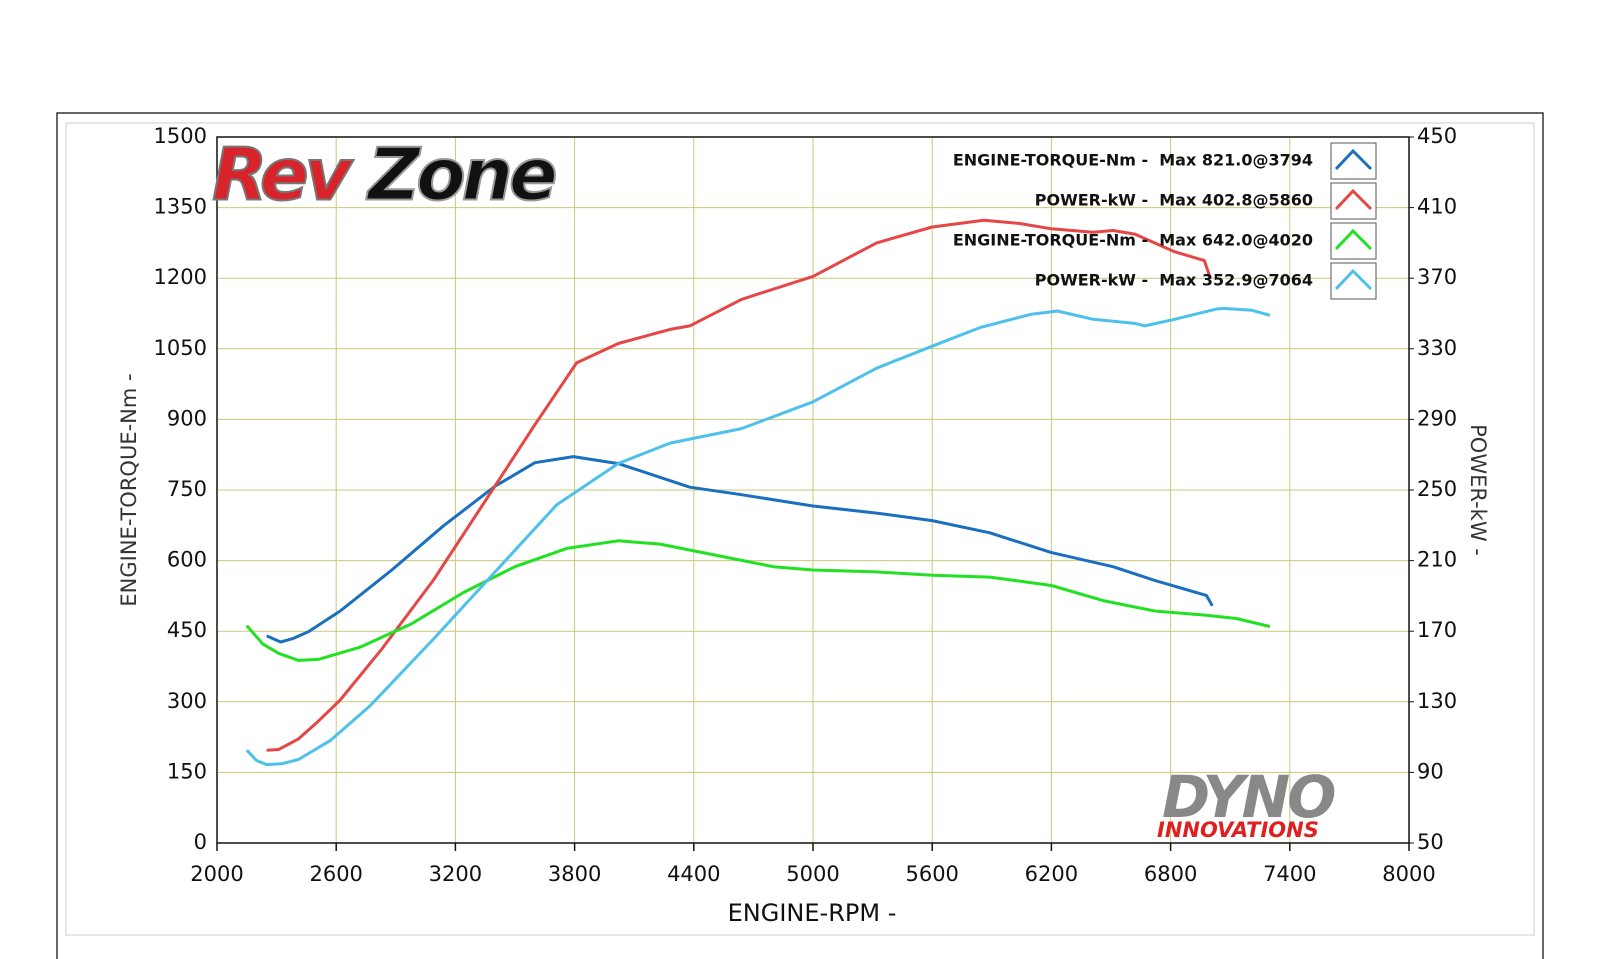 This screenshot has width=1600, height=959. Describe the element at coordinates (1437, 136) in the screenshot. I see `y2-tick-label: 450` at that location.